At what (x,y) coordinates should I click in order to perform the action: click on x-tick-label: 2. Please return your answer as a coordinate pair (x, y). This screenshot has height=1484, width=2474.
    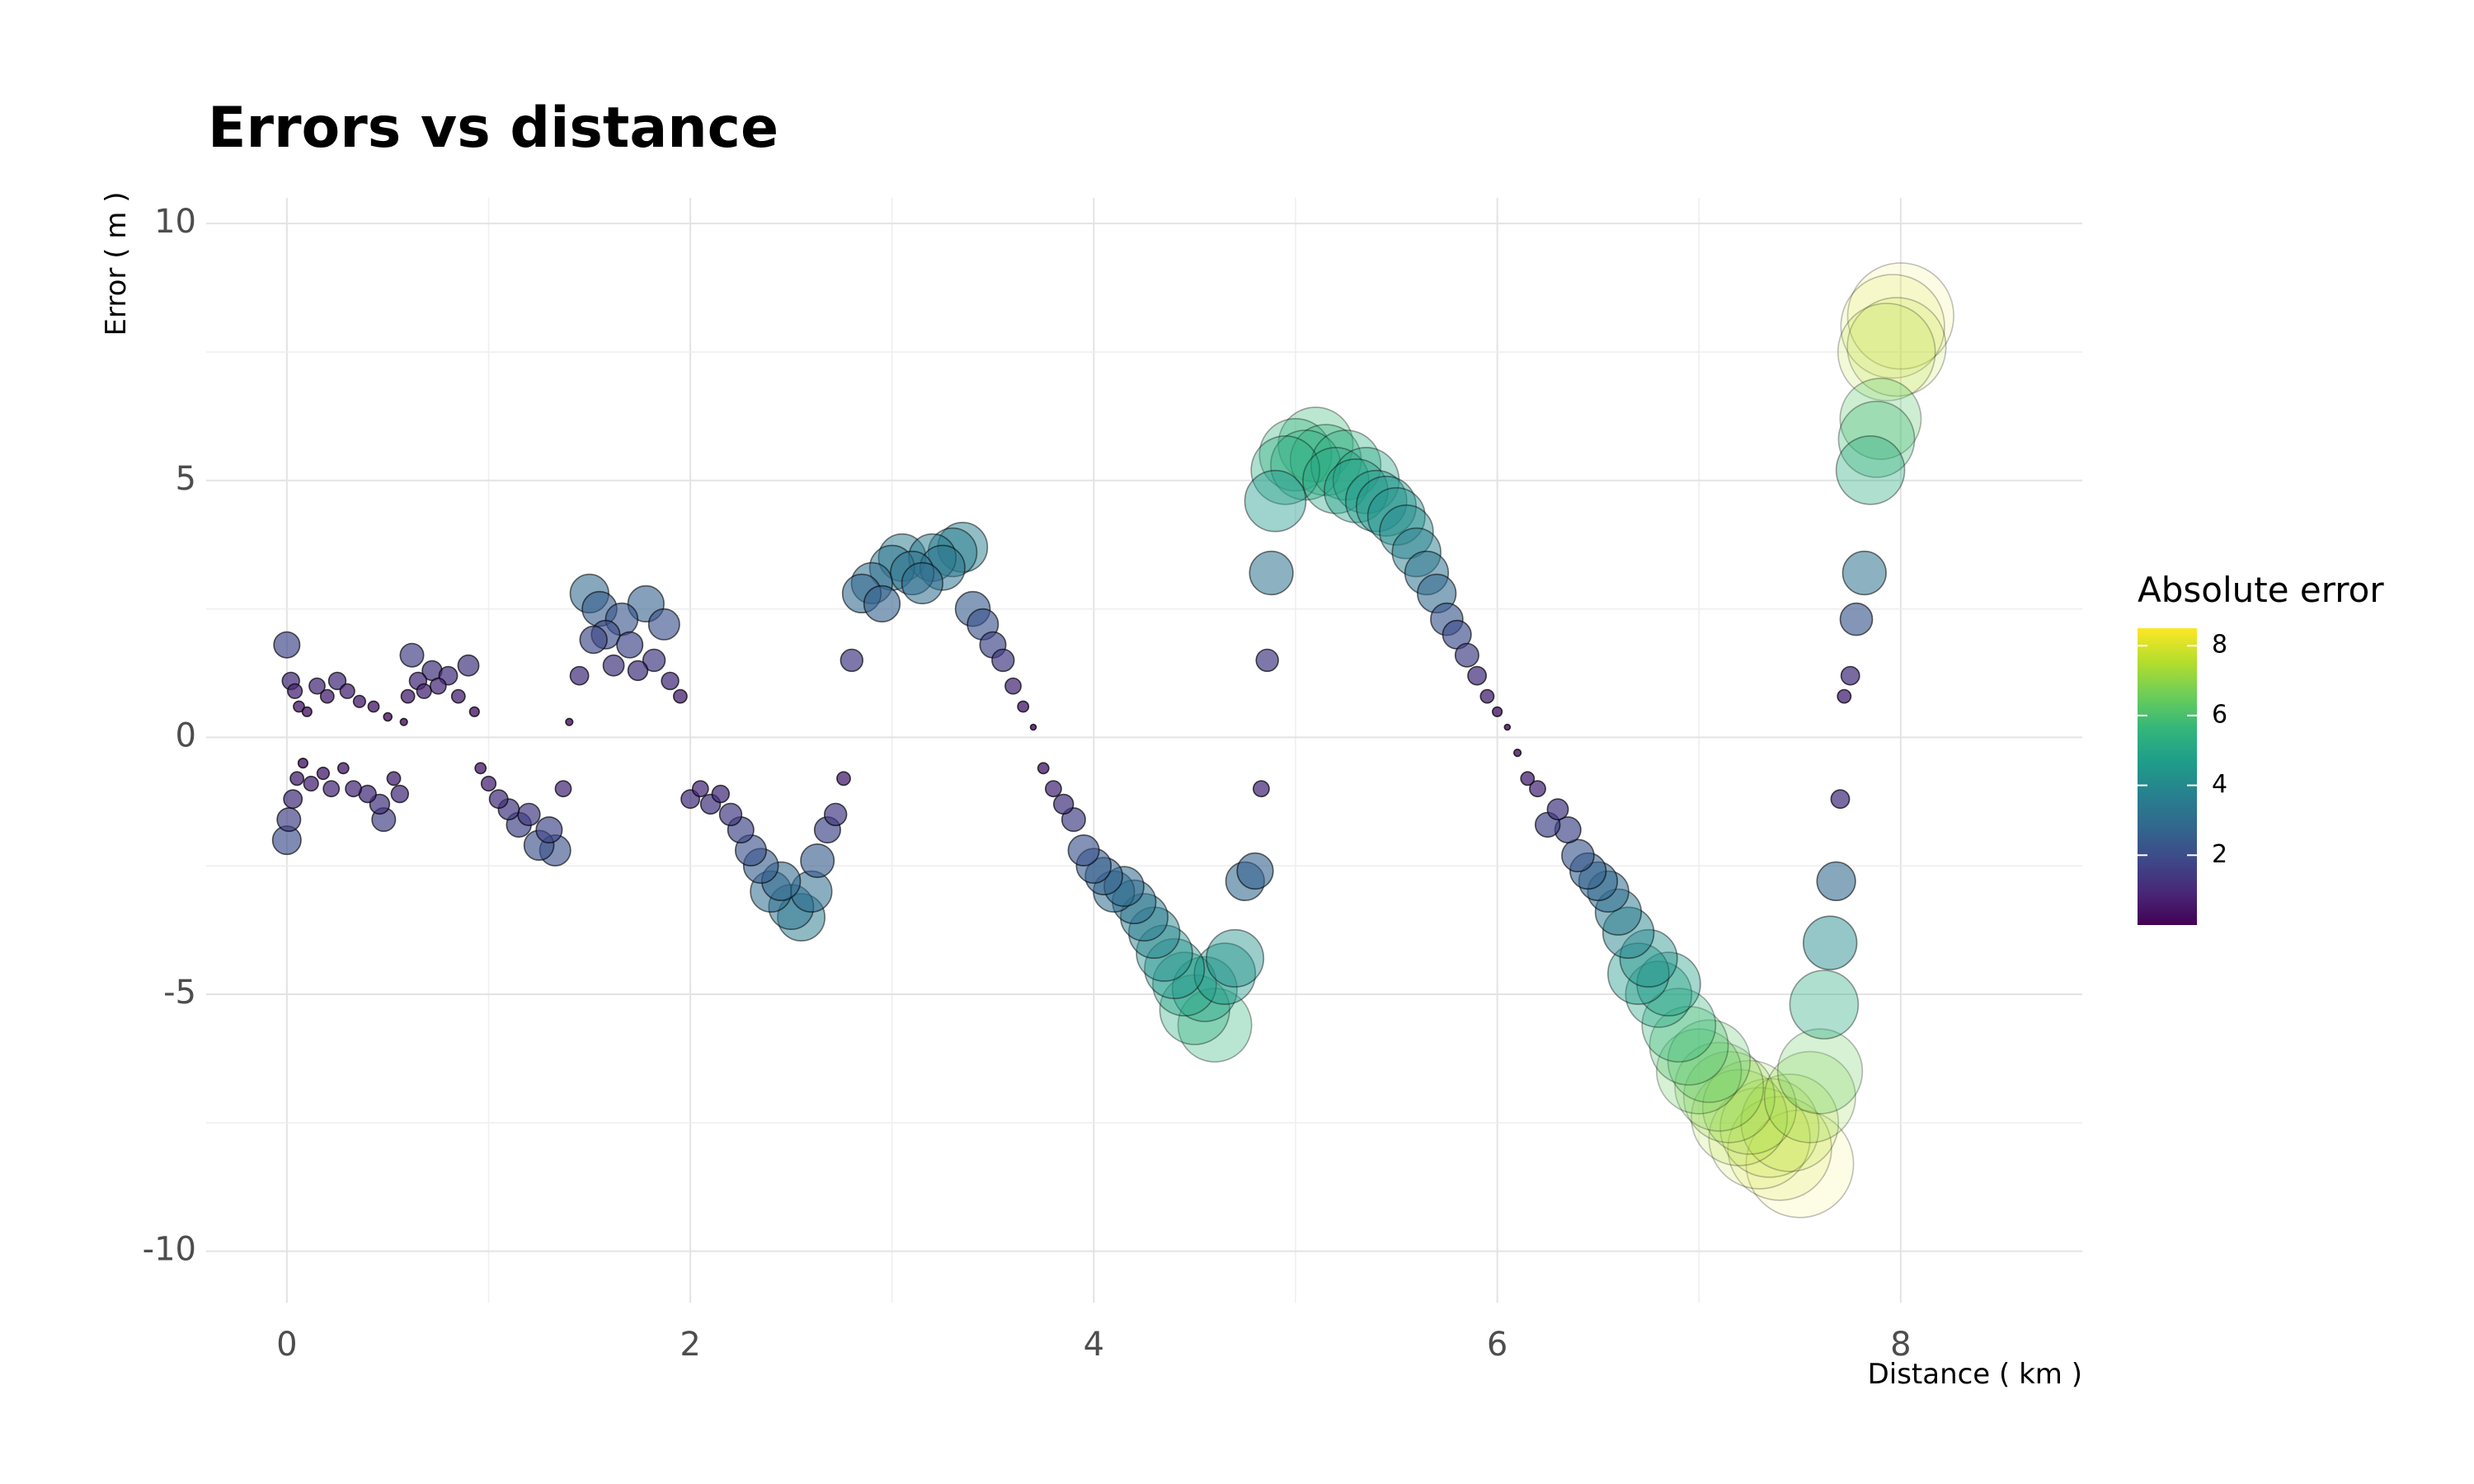
    Looking at the image, I should click on (690, 1345).